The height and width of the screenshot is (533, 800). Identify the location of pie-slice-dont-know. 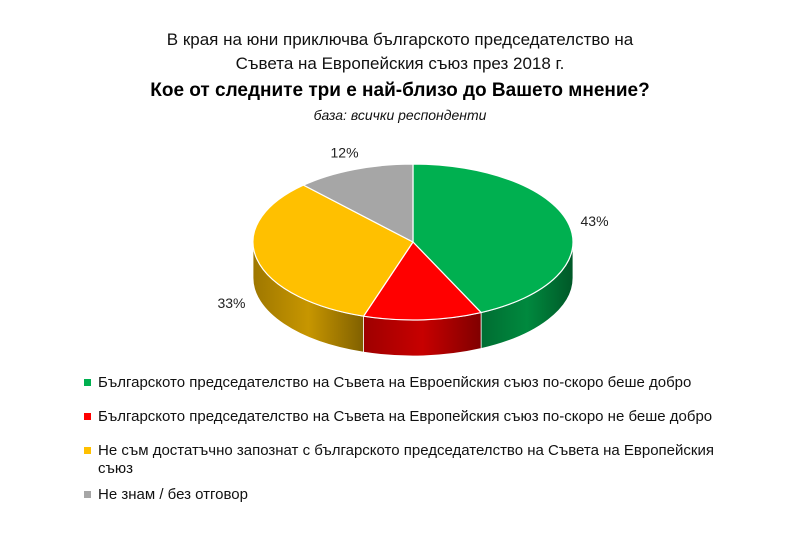
(358, 203).